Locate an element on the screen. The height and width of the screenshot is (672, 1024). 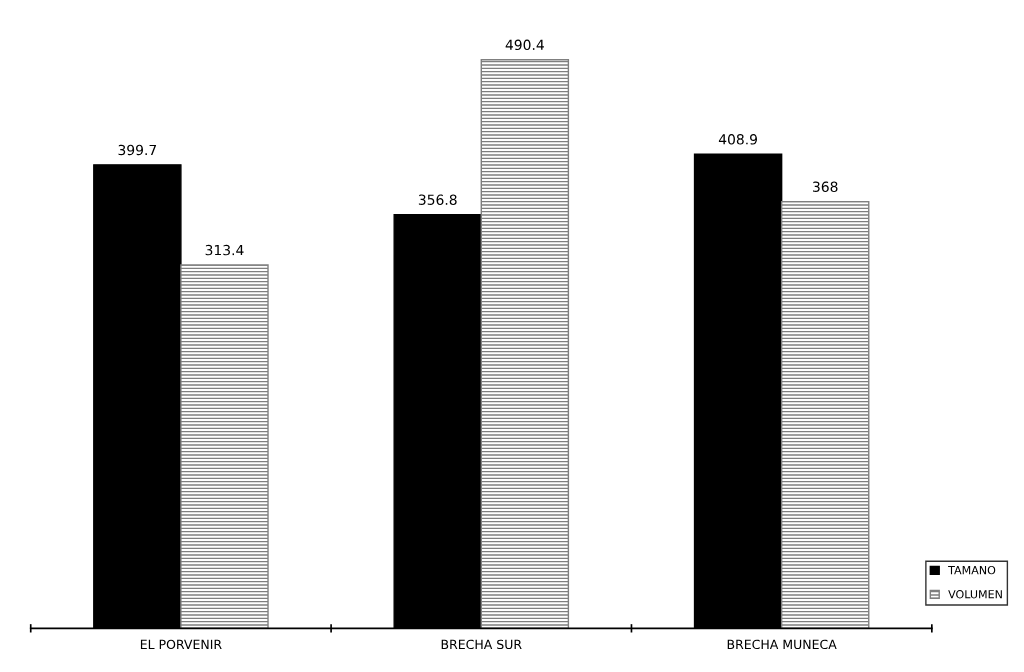
legend-label: TAMANO is located at coordinates (972, 570).